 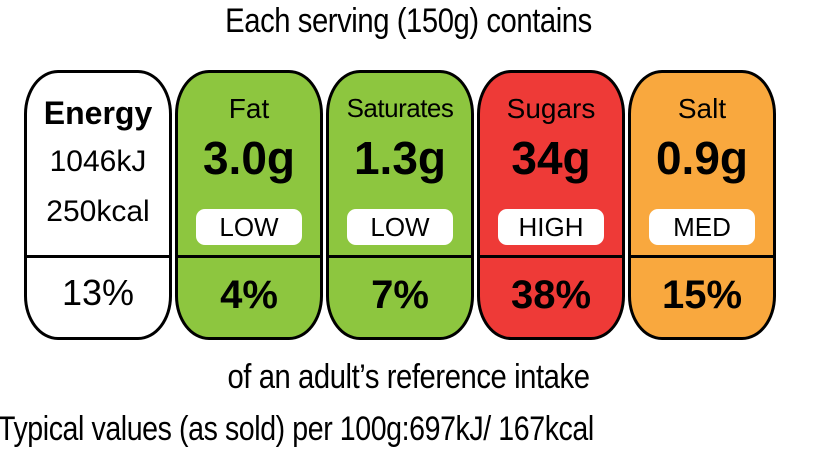 What do you see at coordinates (551, 256) in the screenshot?
I see `sugars-divider` at bounding box center [551, 256].